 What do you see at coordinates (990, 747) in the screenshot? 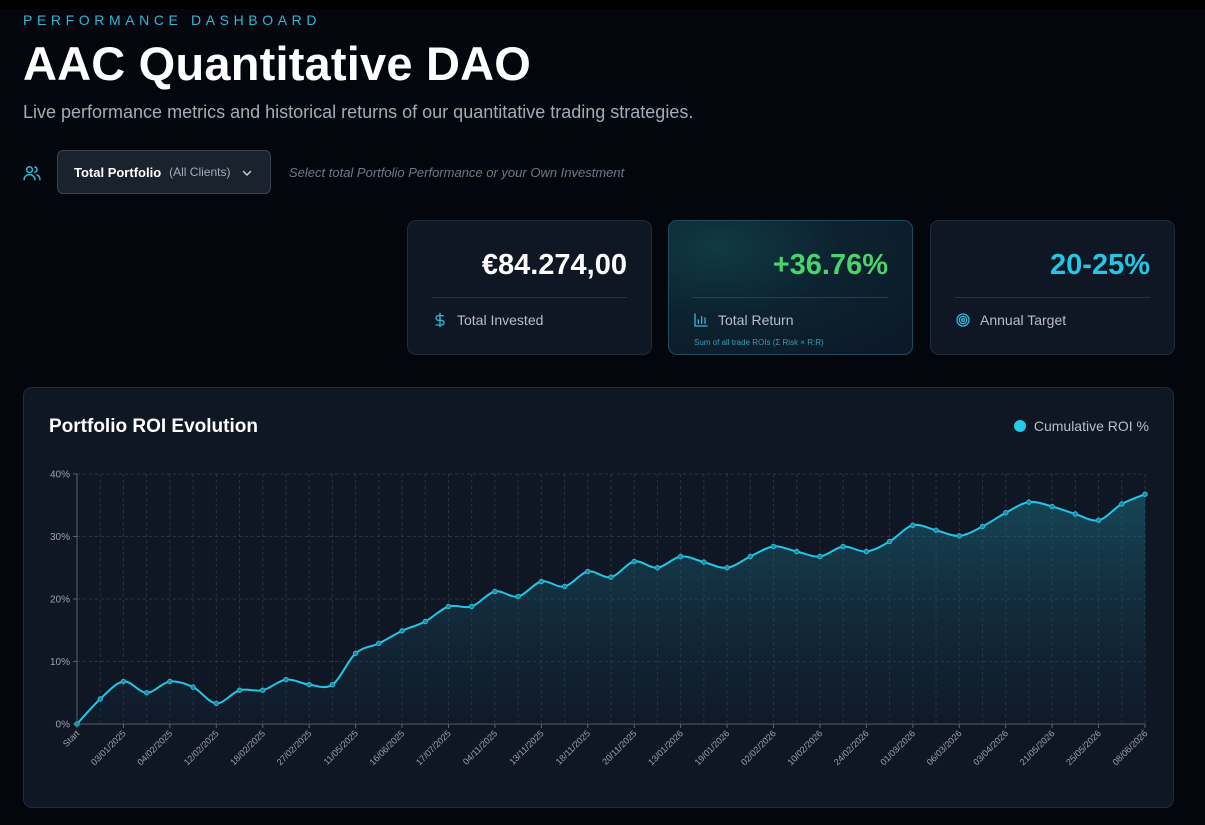
I see `x-tick-label: 03/04/2026` at bounding box center [990, 747].